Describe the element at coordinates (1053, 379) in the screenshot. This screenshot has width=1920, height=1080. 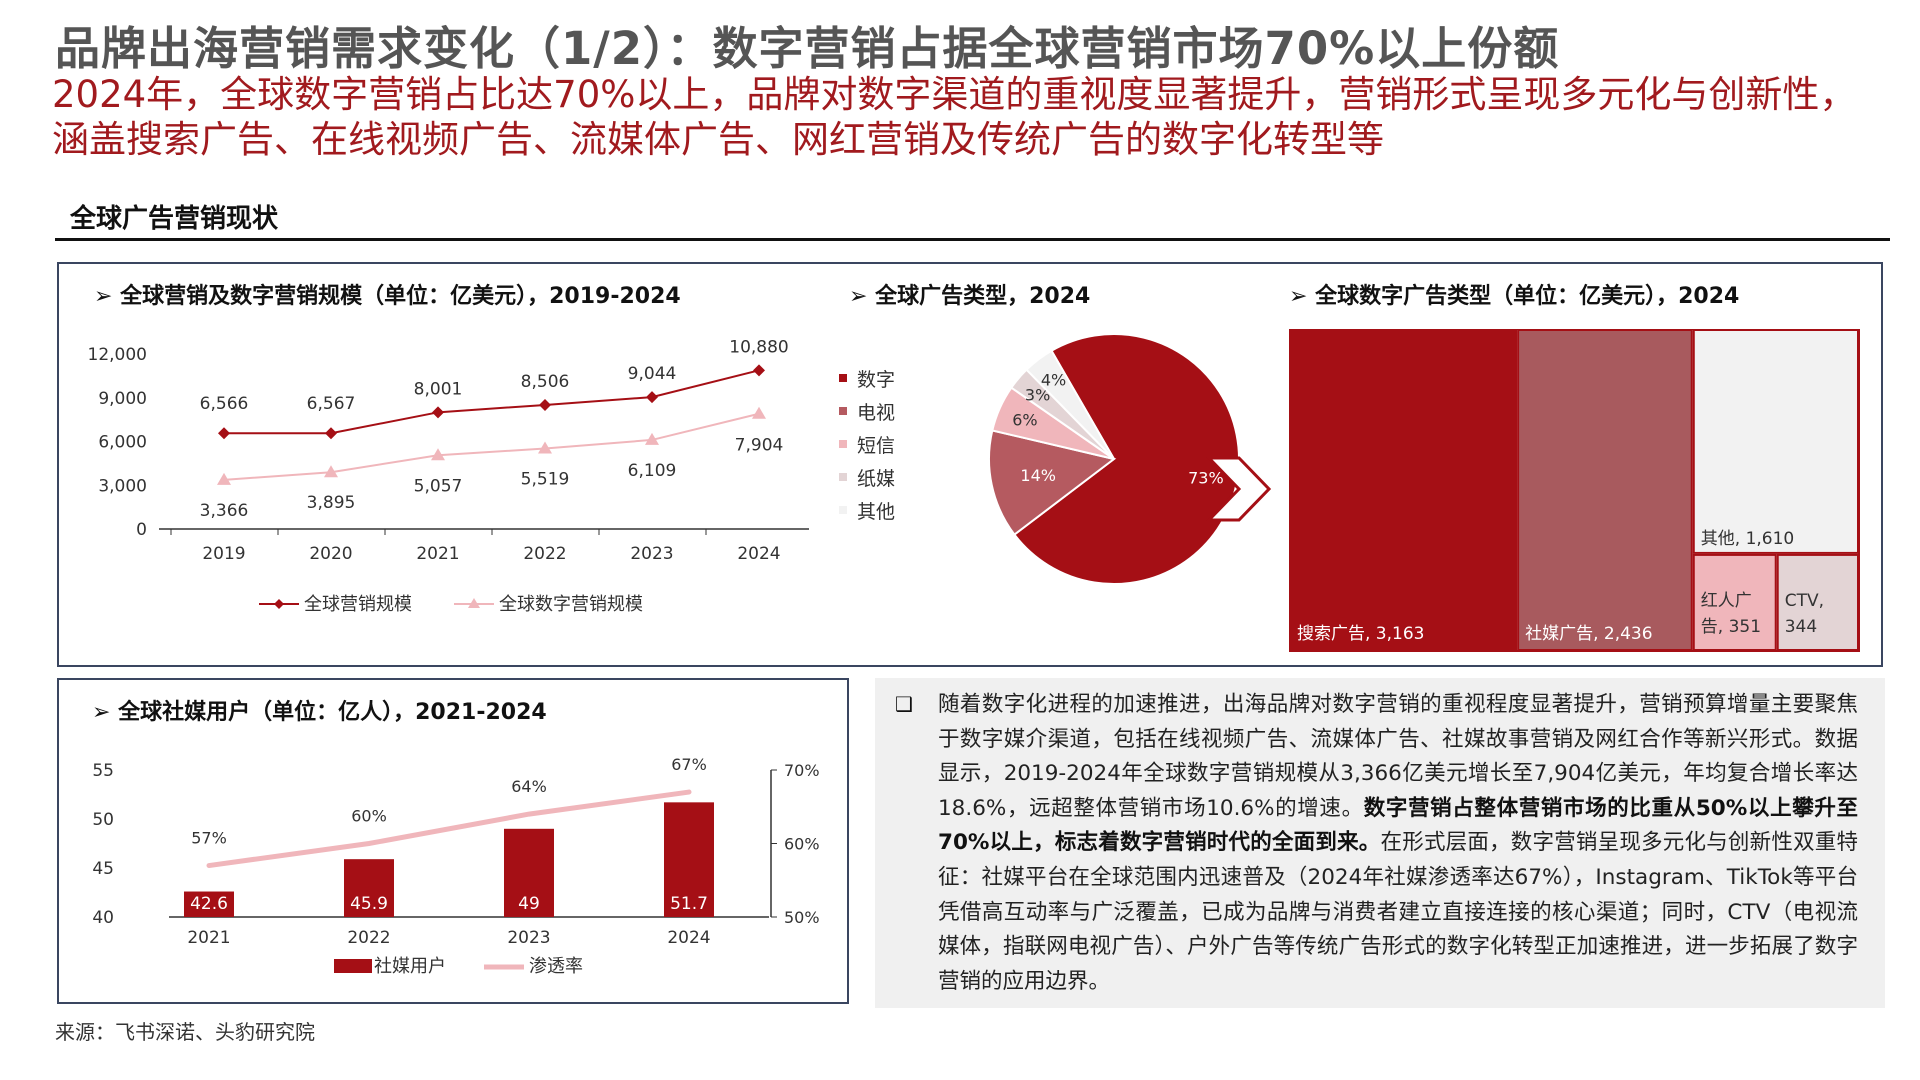
I see `pie-label: 4%` at that location.